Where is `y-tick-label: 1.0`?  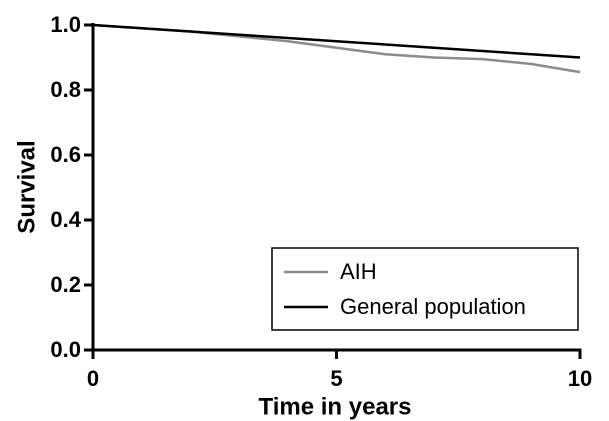
y-tick-label: 1.0 is located at coordinates (65, 24).